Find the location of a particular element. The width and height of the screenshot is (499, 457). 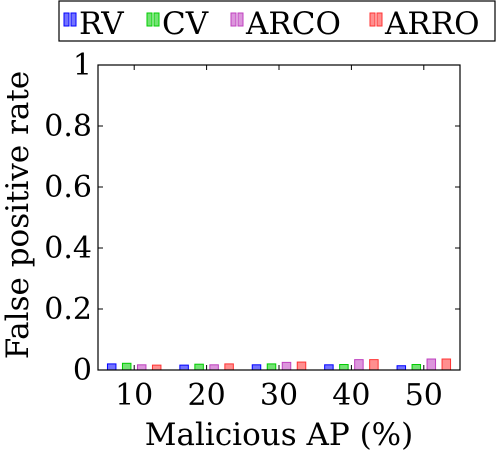

legend-label-cv: CV is located at coordinates (185, 24).